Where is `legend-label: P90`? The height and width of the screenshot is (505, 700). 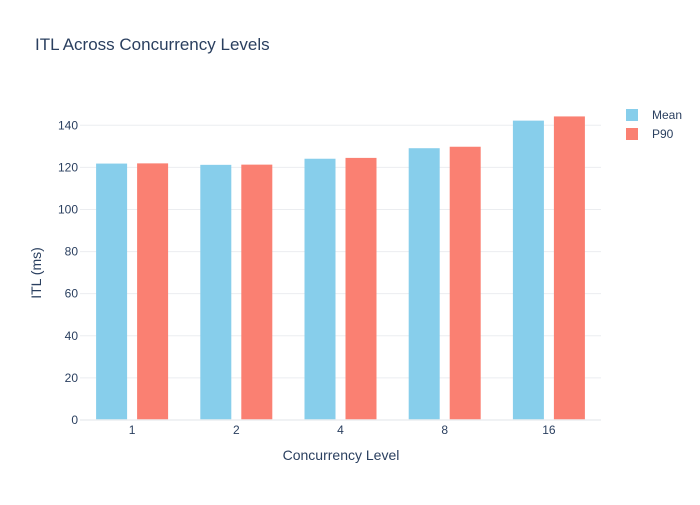
legend-label: P90 is located at coordinates (663, 134).